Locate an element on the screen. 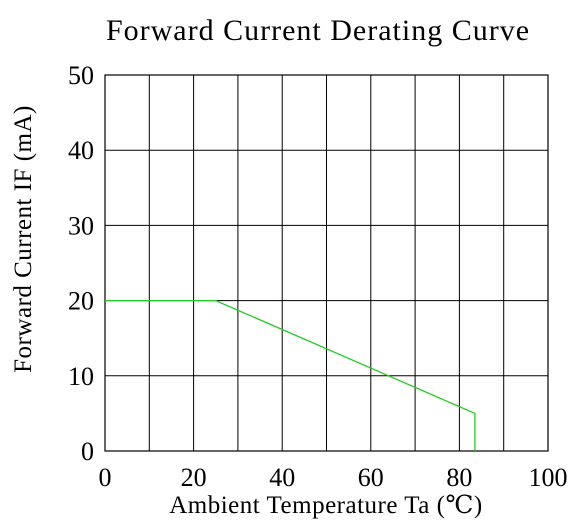 This screenshot has height=527, width=587. y-axis-label: Forward Current IF (mA) is located at coordinates (23, 239).